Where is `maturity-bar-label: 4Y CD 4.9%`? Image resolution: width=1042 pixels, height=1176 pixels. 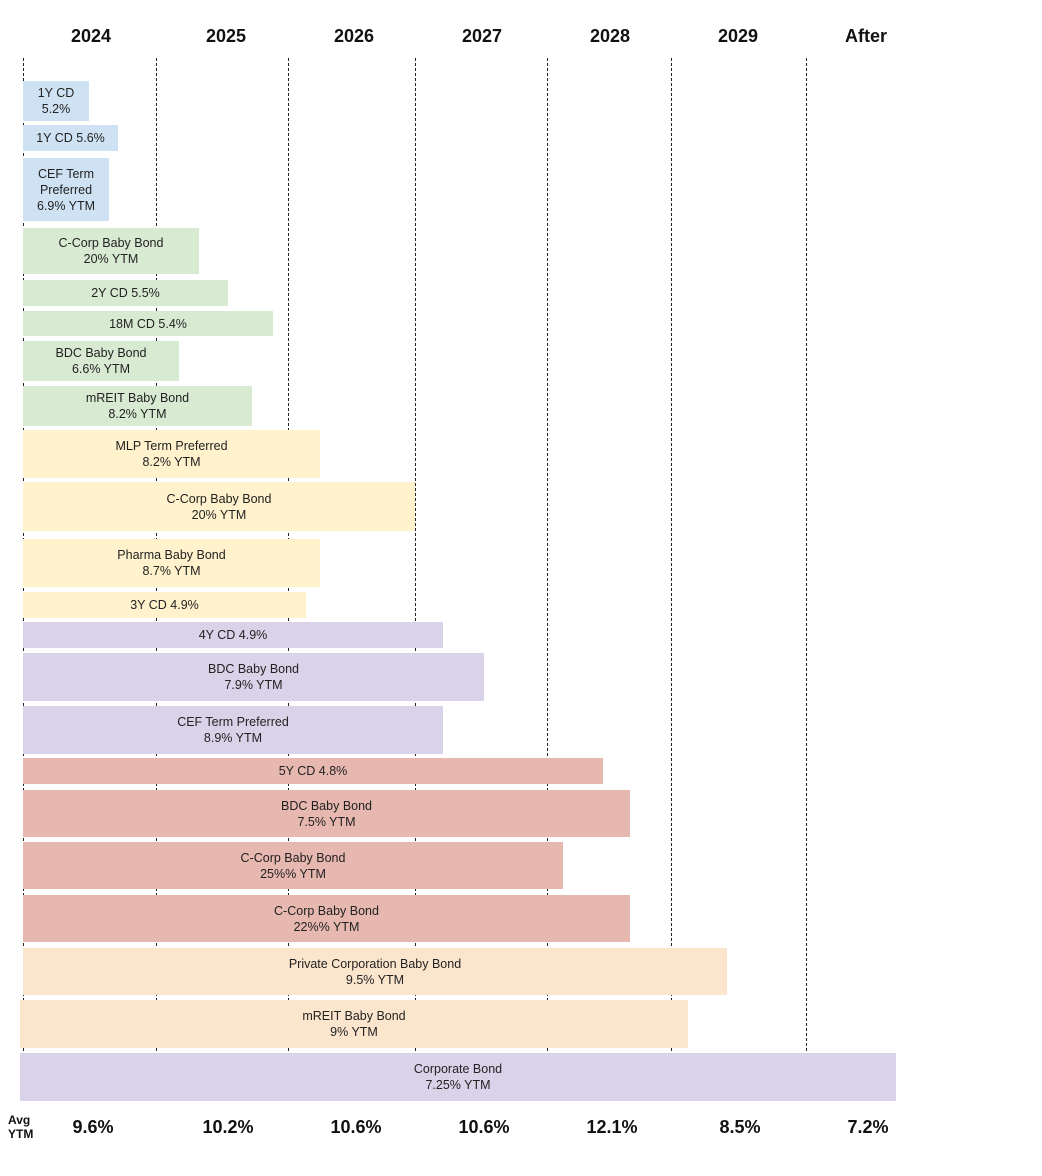
maturity-bar-label: 4Y CD 4.9% is located at coordinates (233, 635).